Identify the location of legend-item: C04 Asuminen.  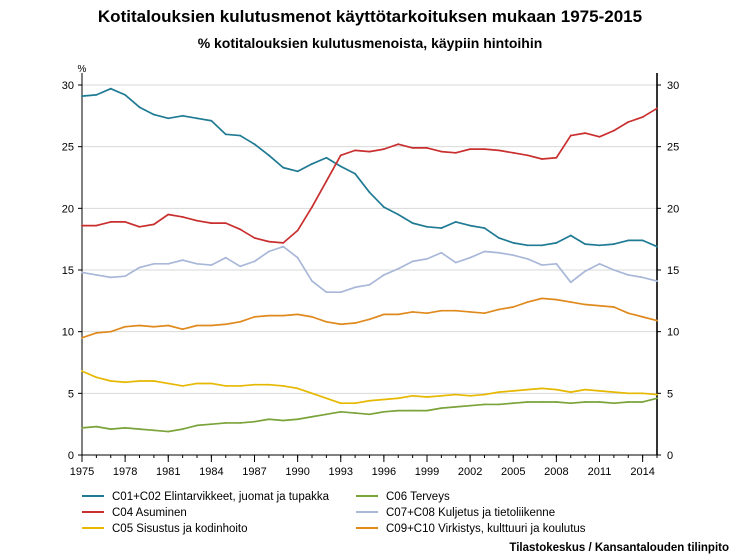
(134, 513).